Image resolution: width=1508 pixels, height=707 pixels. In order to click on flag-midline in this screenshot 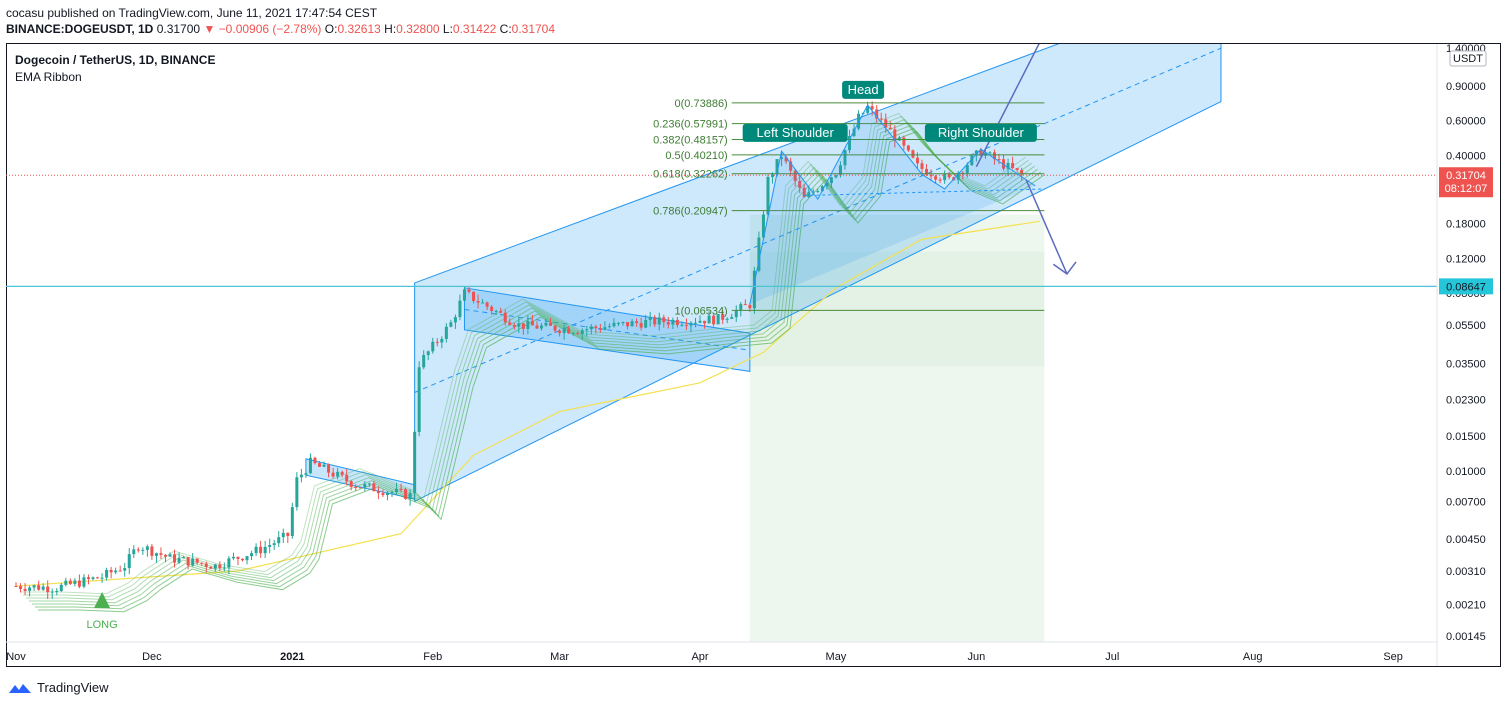, I will do `click(607, 329)`.